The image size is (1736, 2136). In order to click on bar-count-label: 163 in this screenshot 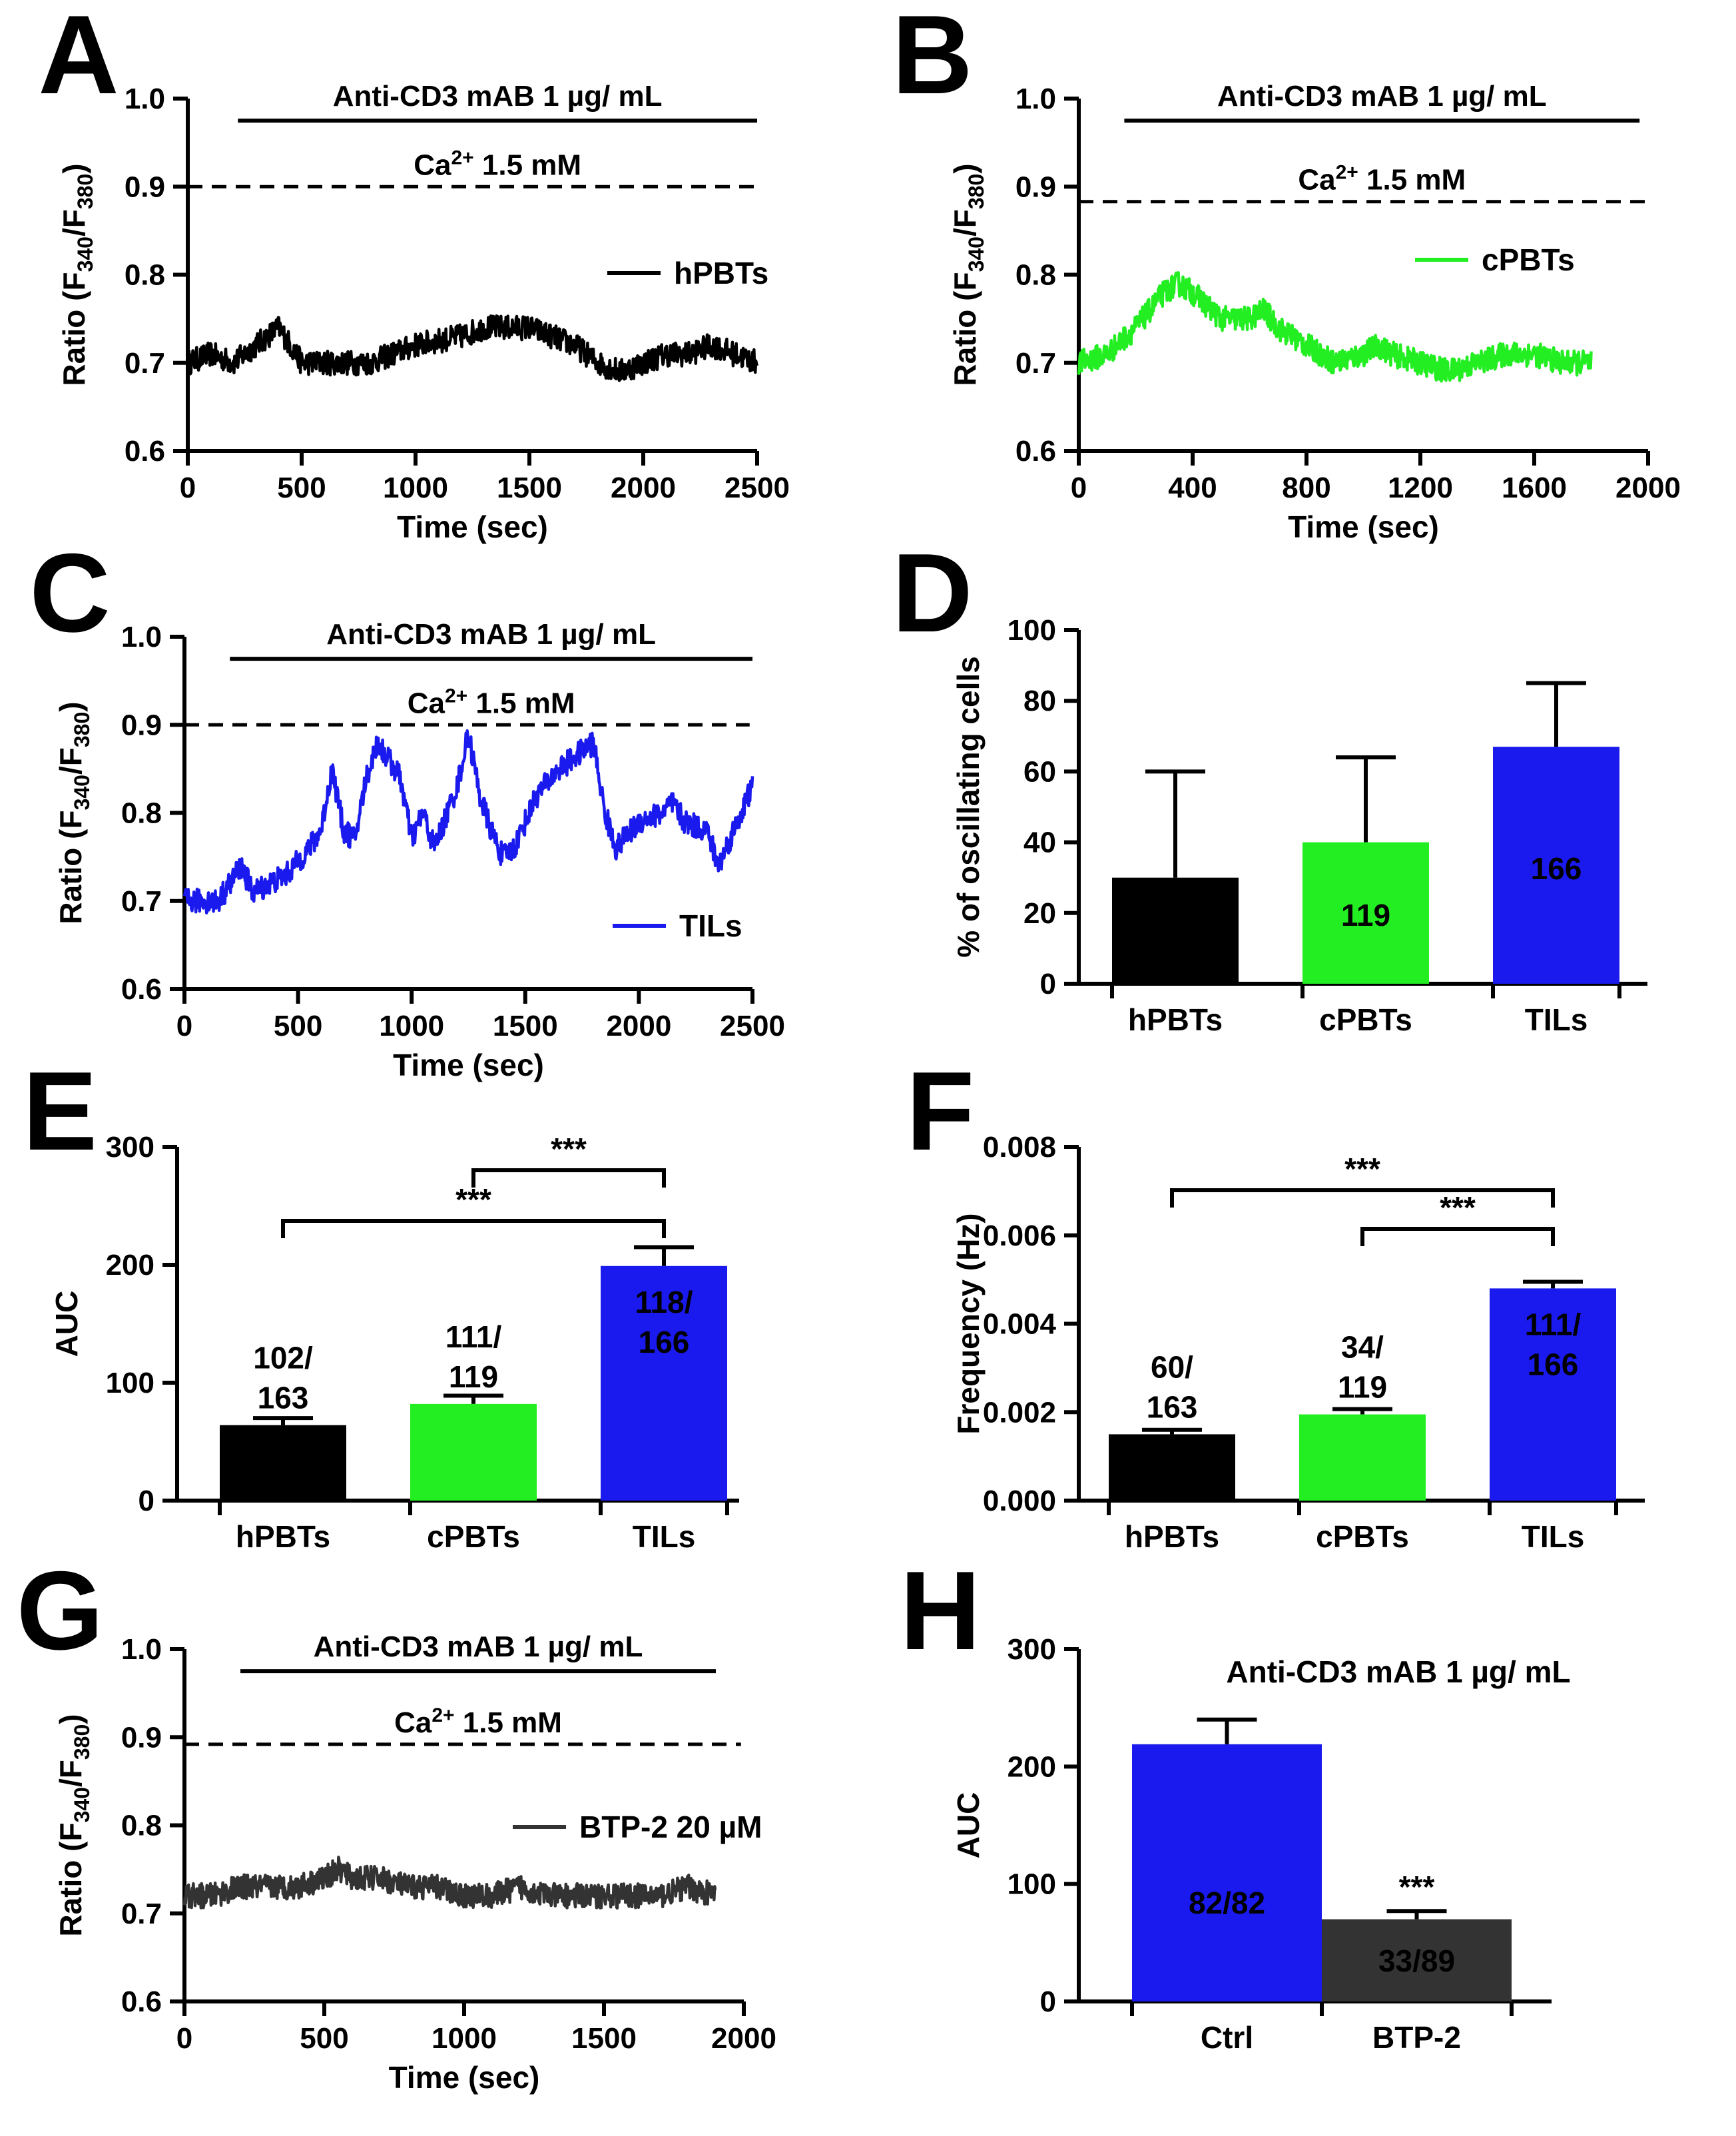, I will do `click(283, 1398)`.